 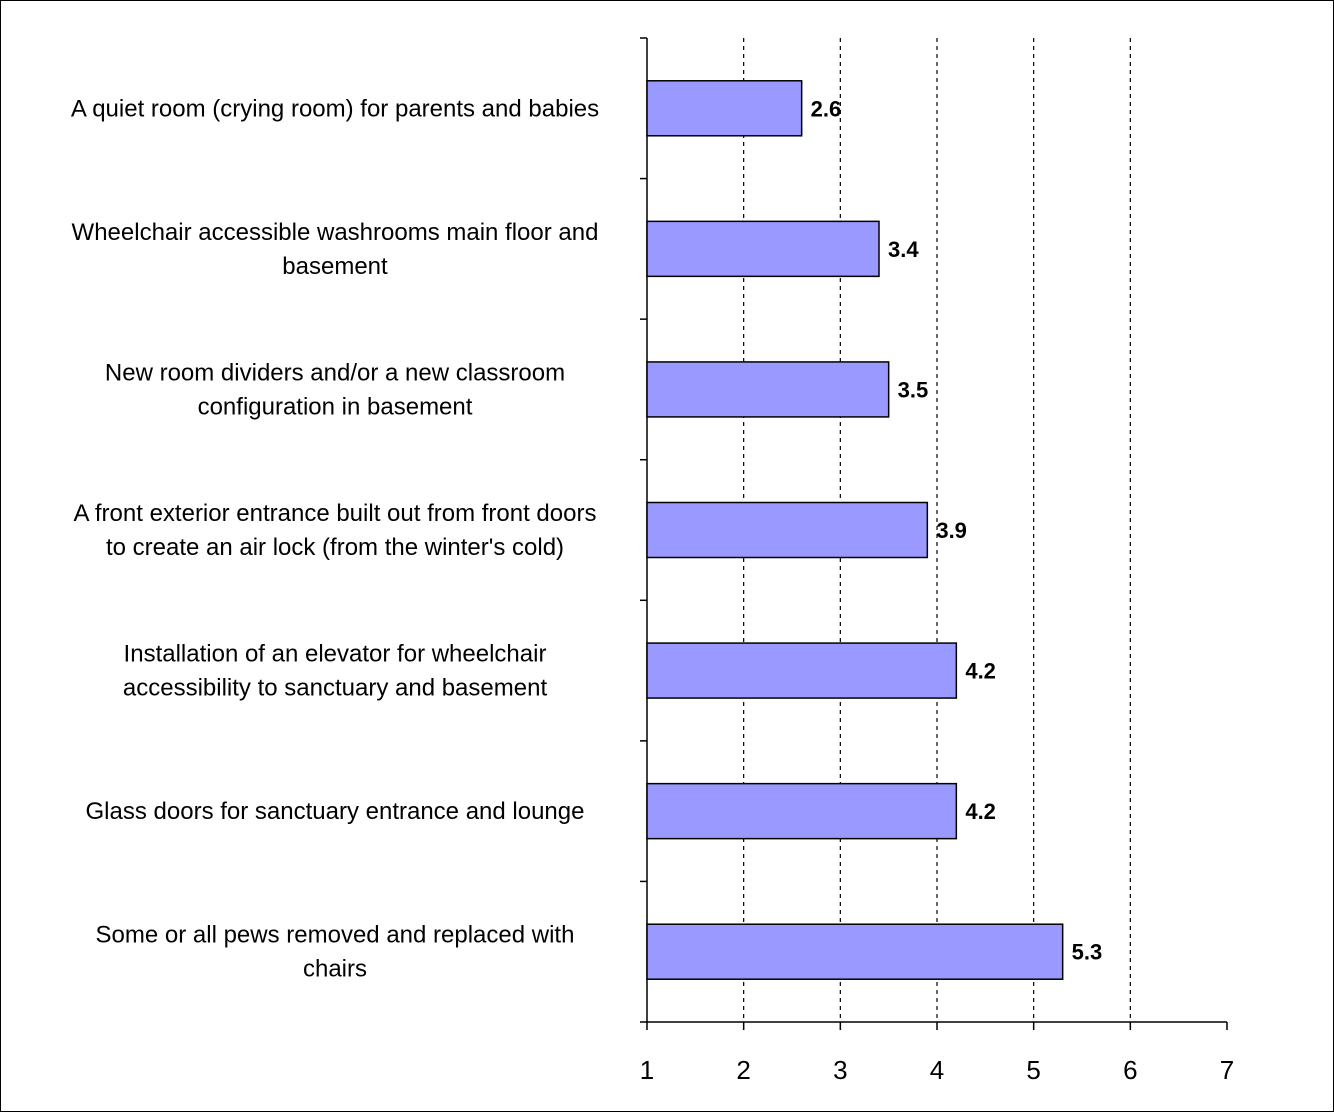 I want to click on category-label-line: configuration in basement, so click(x=335, y=406).